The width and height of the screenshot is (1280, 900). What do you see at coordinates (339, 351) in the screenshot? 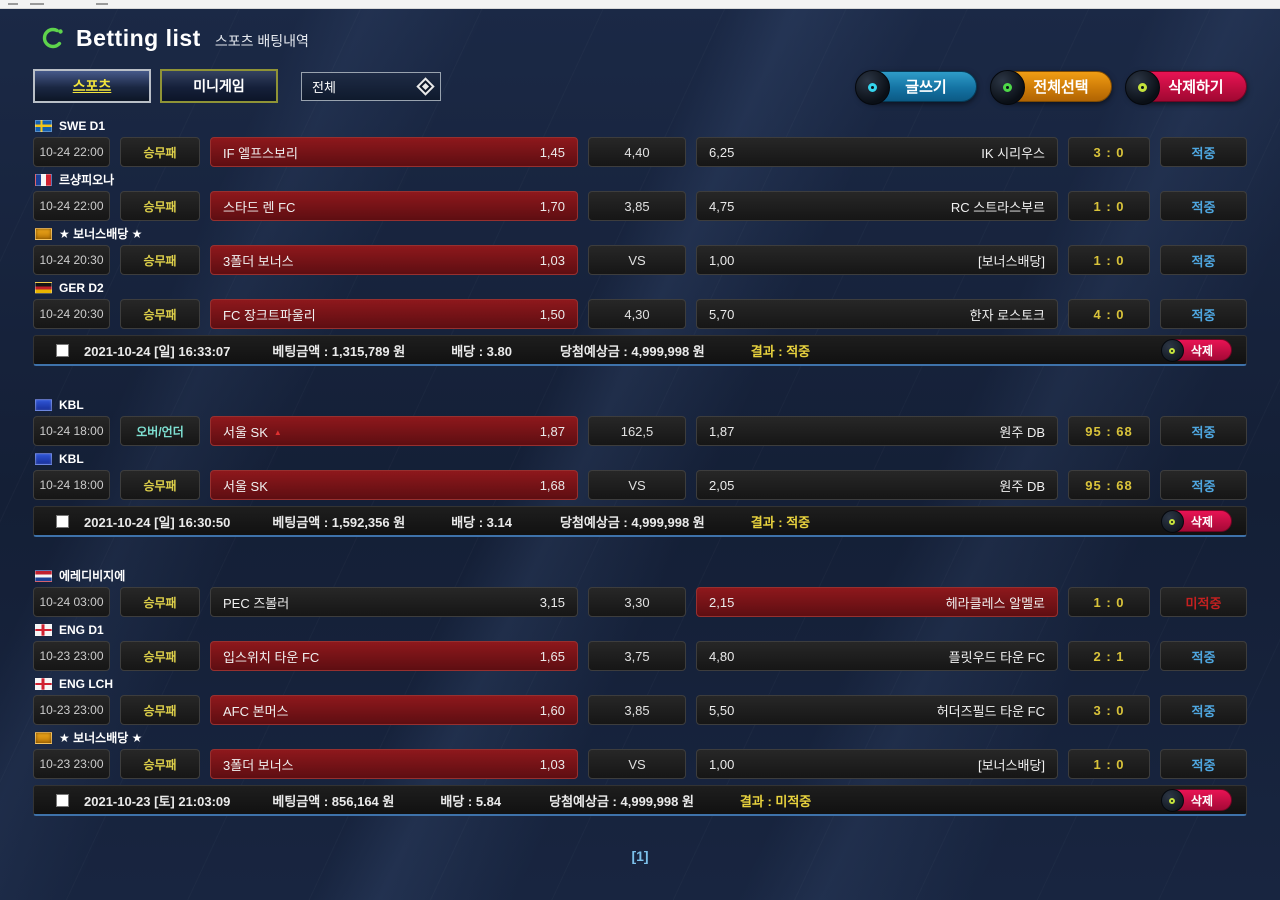
I see `summary-bet-amount: 베팅금액 : 1,315,789 원` at bounding box center [339, 351].